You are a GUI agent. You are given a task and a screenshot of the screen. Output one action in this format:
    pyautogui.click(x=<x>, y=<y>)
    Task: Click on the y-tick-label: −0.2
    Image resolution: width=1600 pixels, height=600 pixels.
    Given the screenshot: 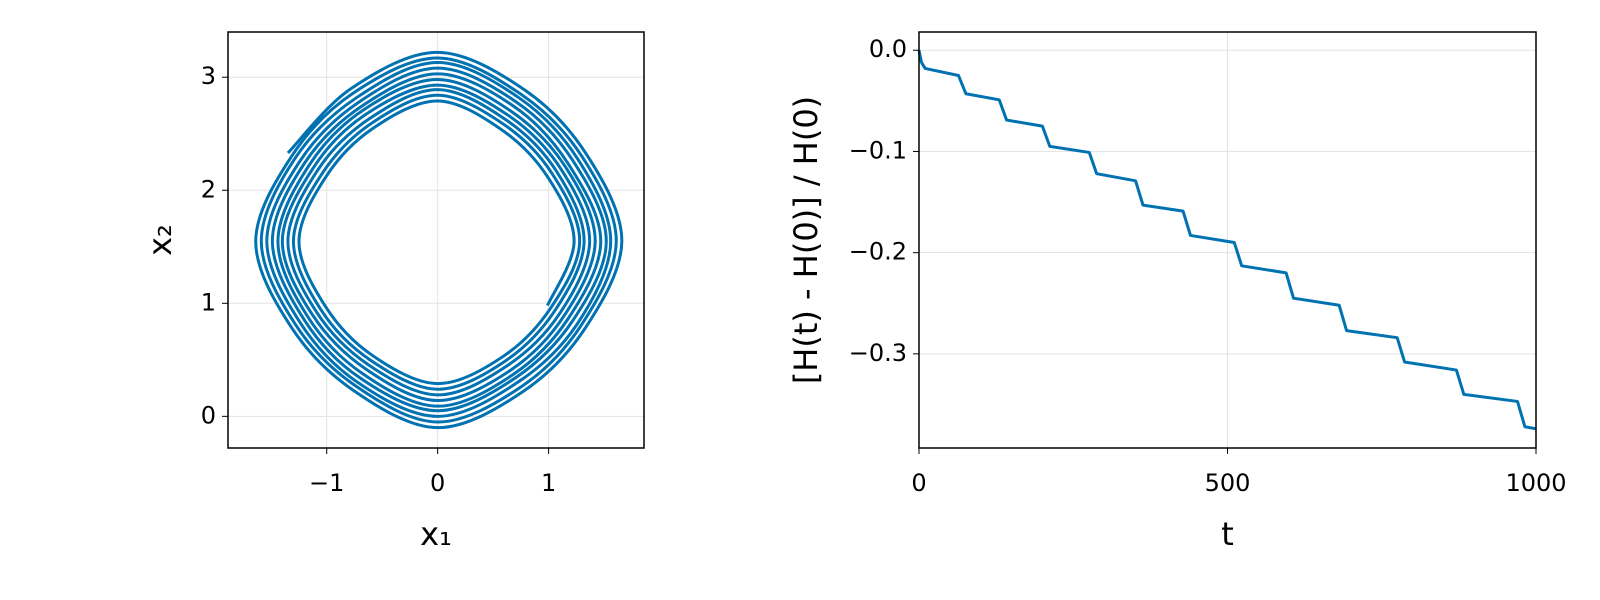 What is the action you would take?
    pyautogui.click(x=878, y=252)
    